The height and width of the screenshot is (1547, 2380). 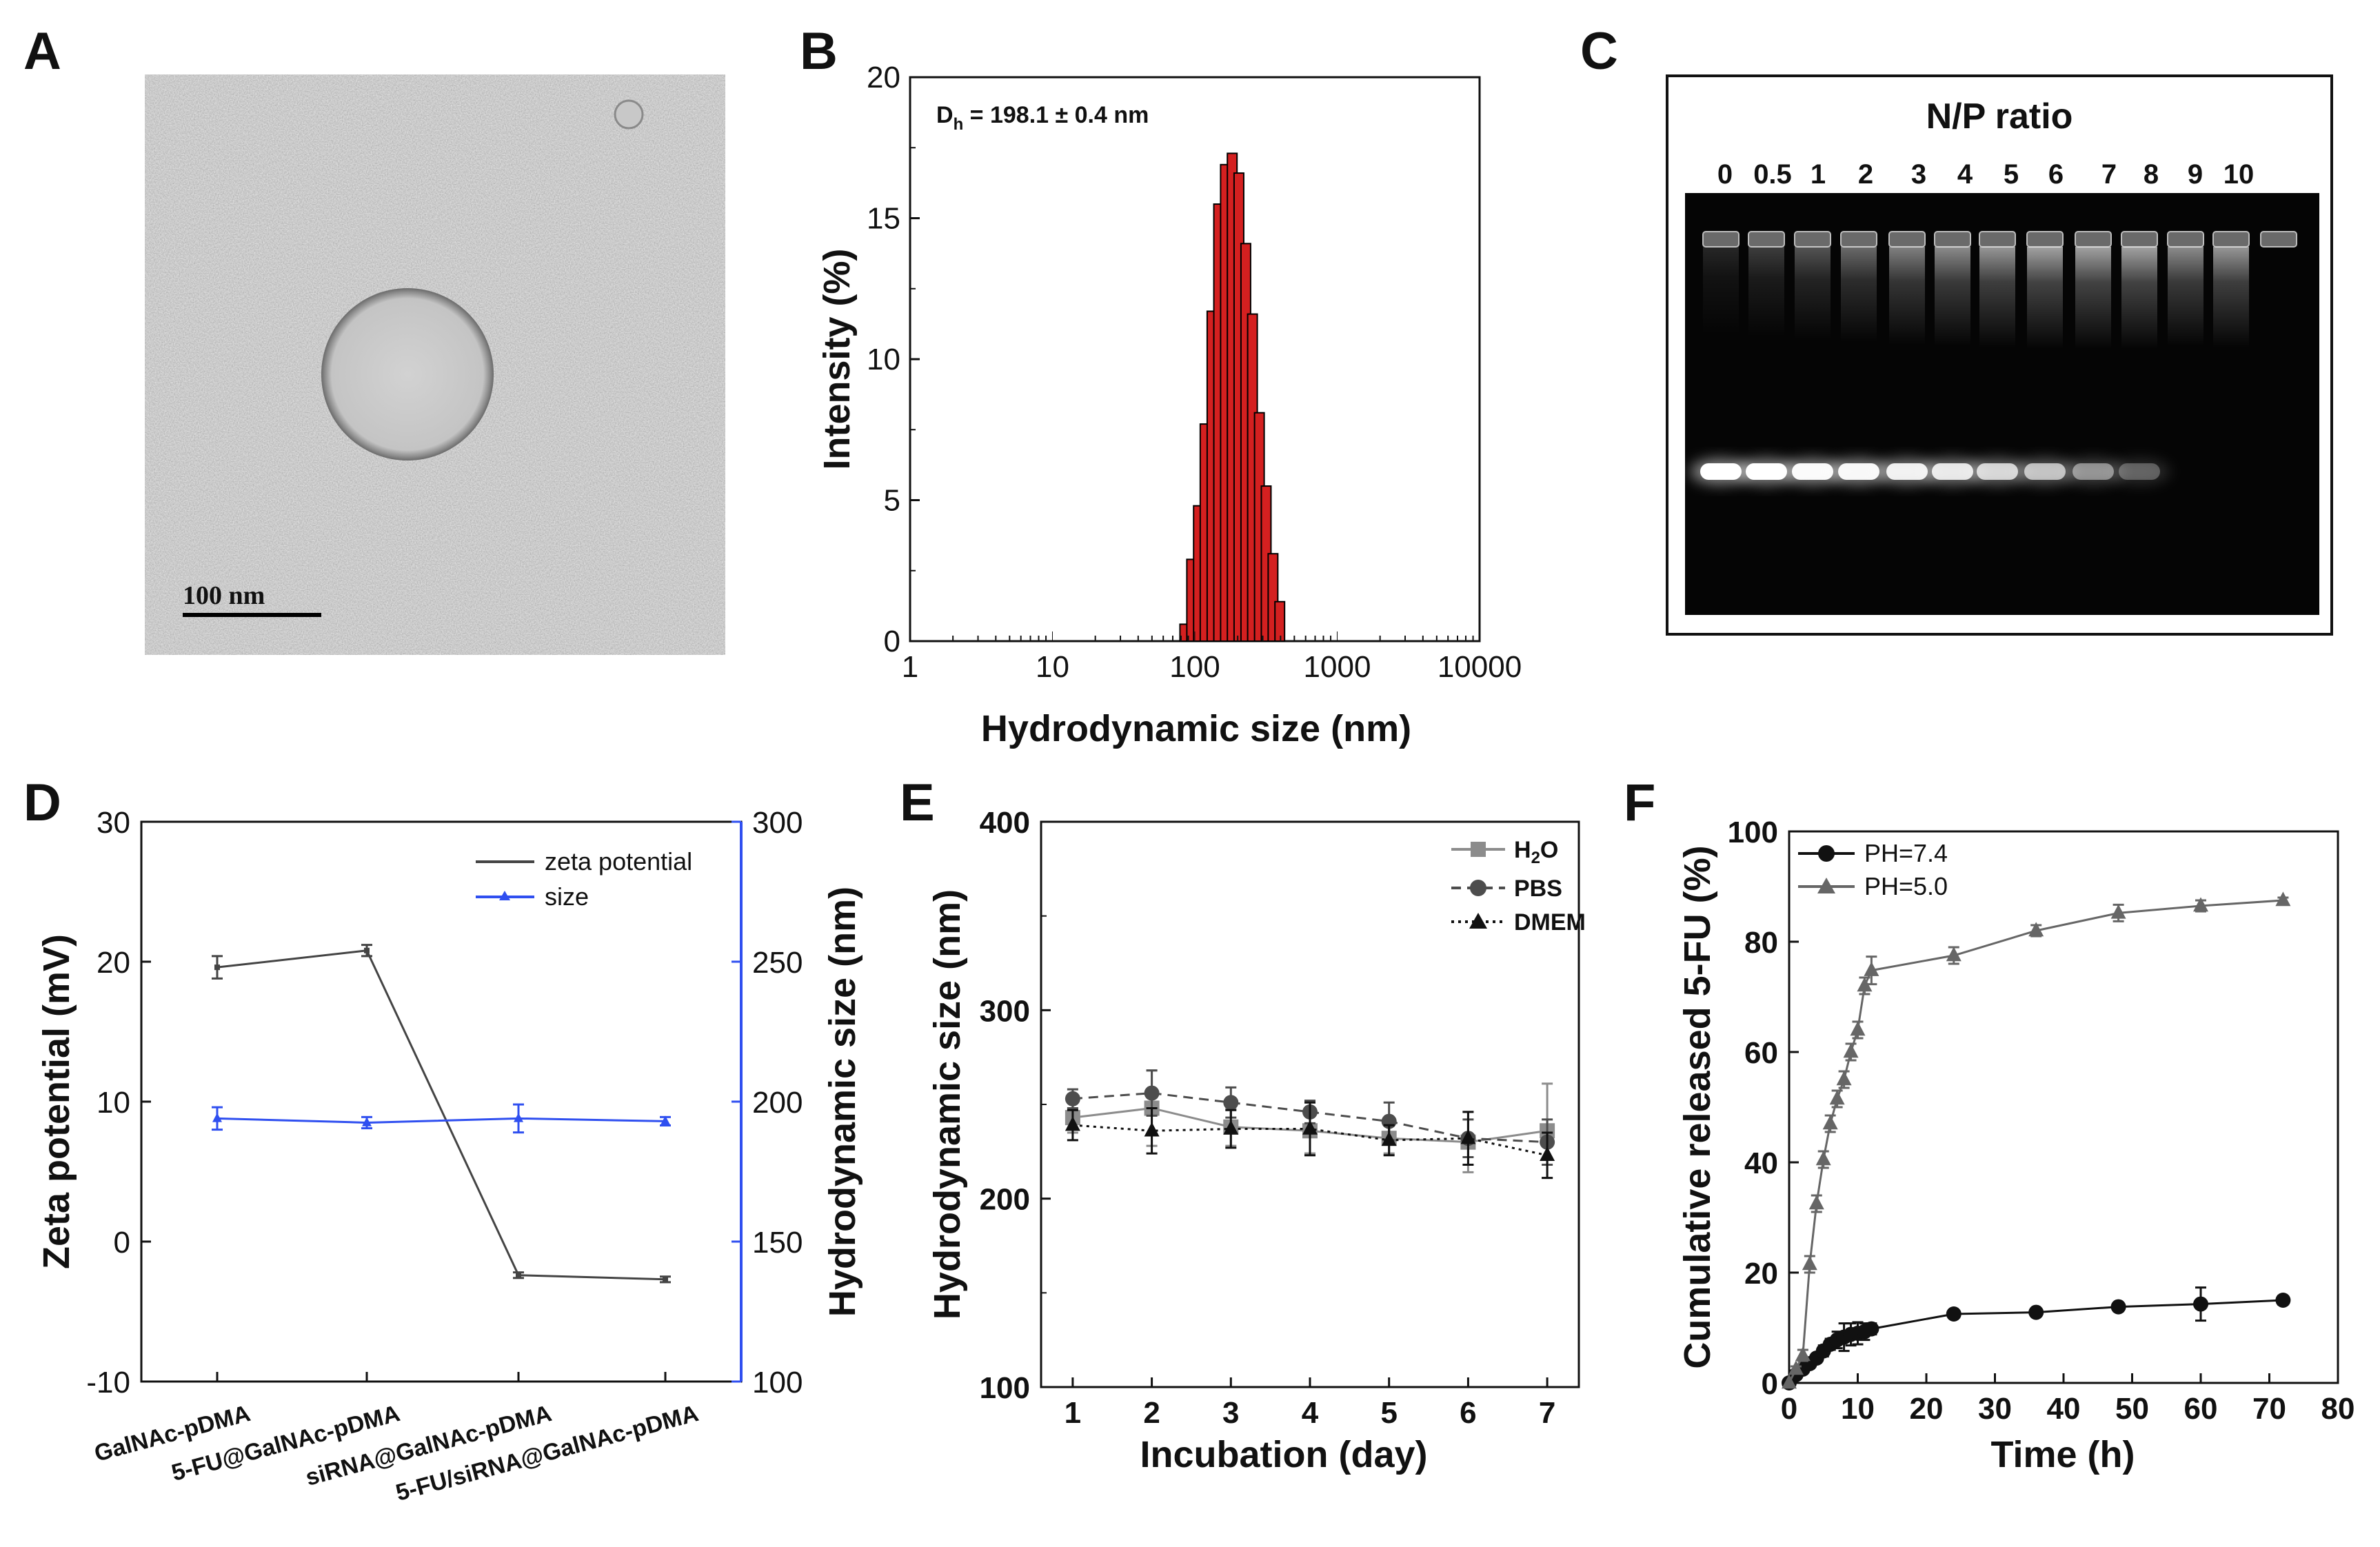 I want to click on gel-lane-label: 3, so click(x=1918, y=175).